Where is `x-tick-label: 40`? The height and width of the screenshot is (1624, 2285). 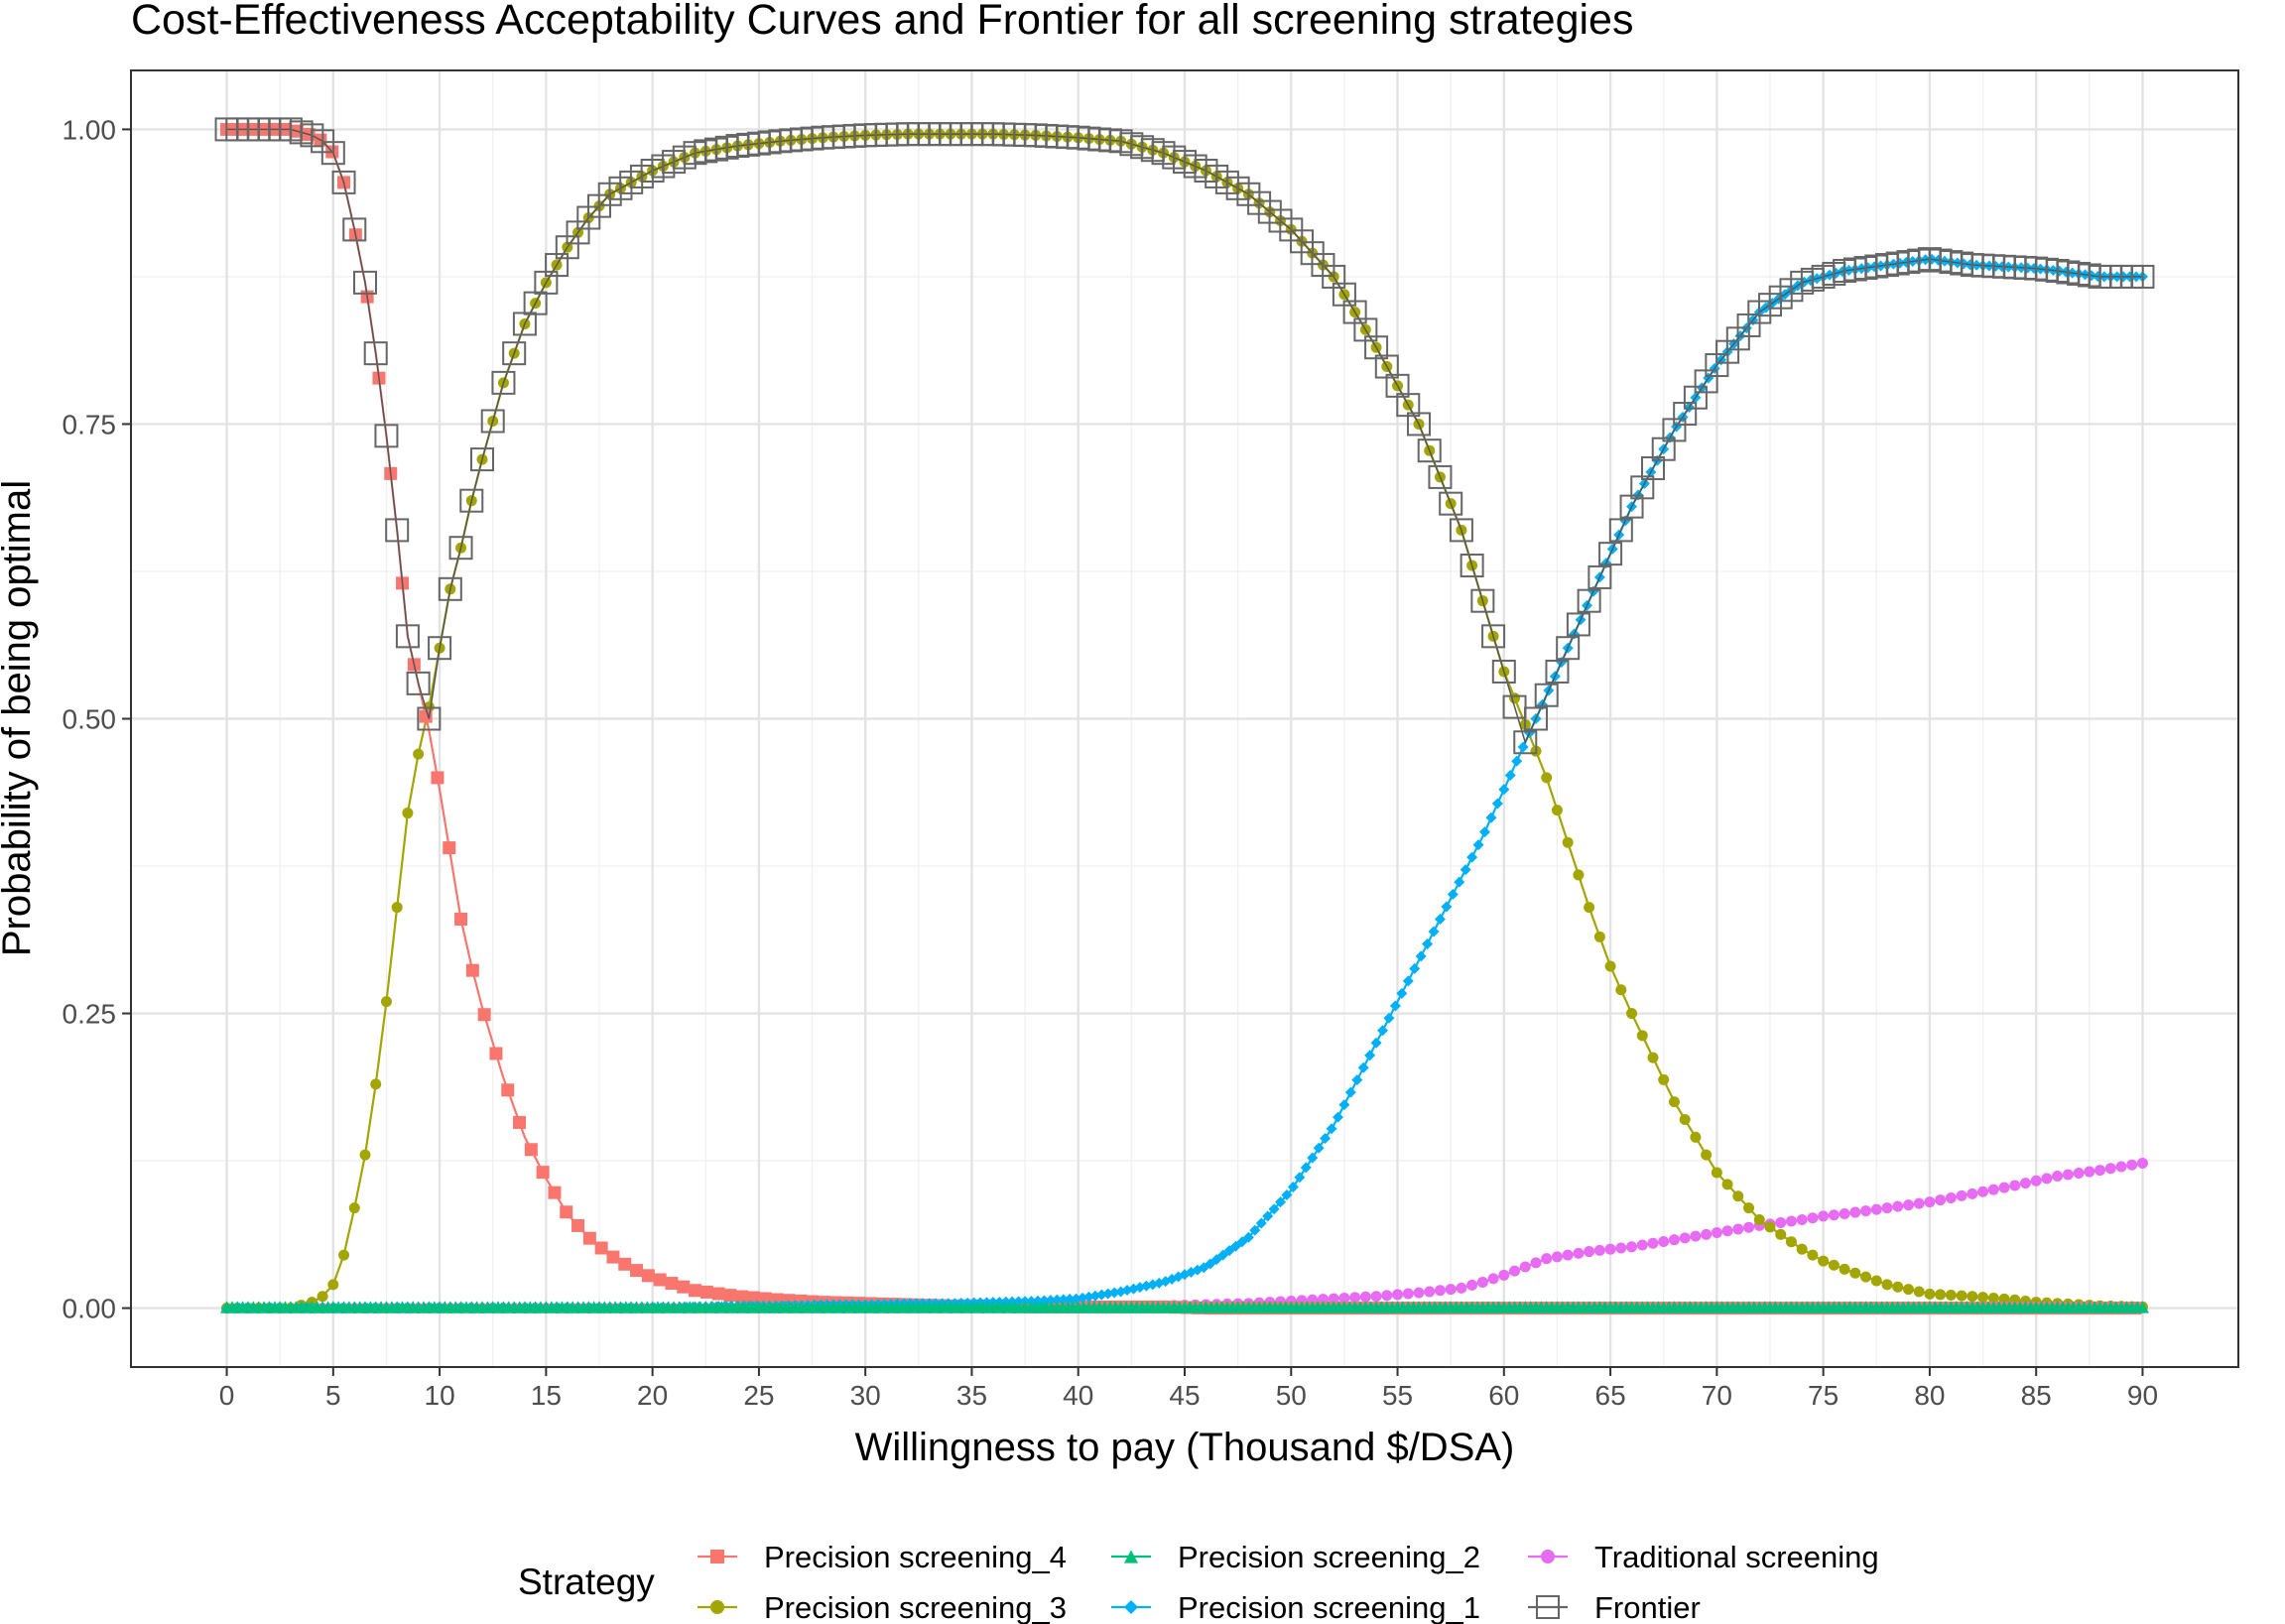 x-tick-label: 40 is located at coordinates (1078, 1395).